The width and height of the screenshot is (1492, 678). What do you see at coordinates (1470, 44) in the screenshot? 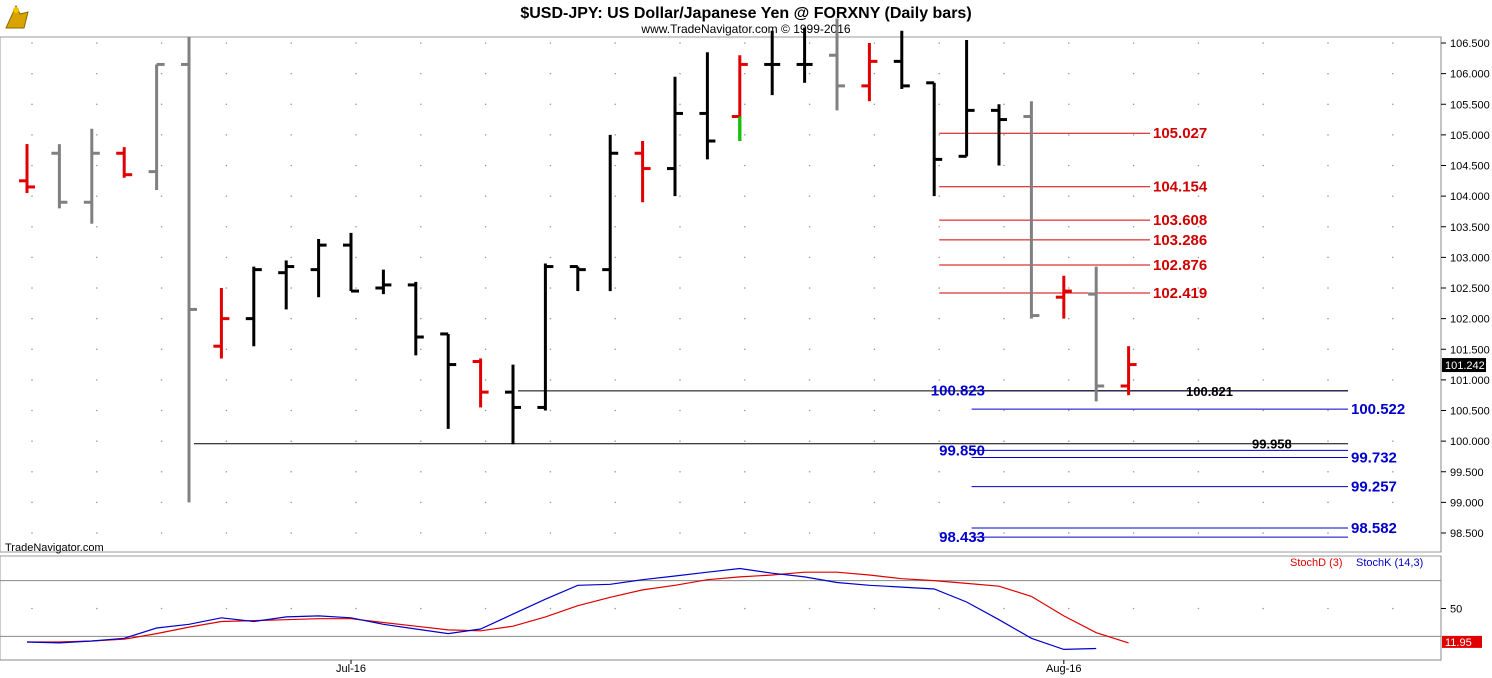
I see `y-tick-label: 106.500` at bounding box center [1470, 44].